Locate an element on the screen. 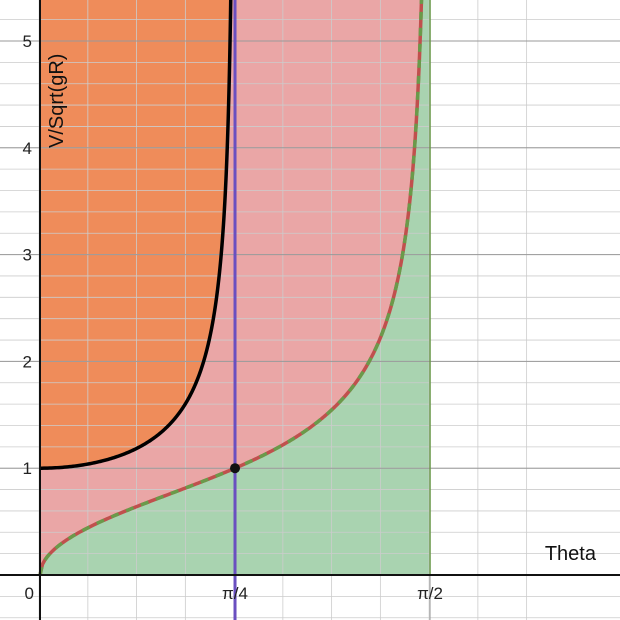 The width and height of the screenshot is (620, 620). x-tick-label: 0 is located at coordinates (29, 593).